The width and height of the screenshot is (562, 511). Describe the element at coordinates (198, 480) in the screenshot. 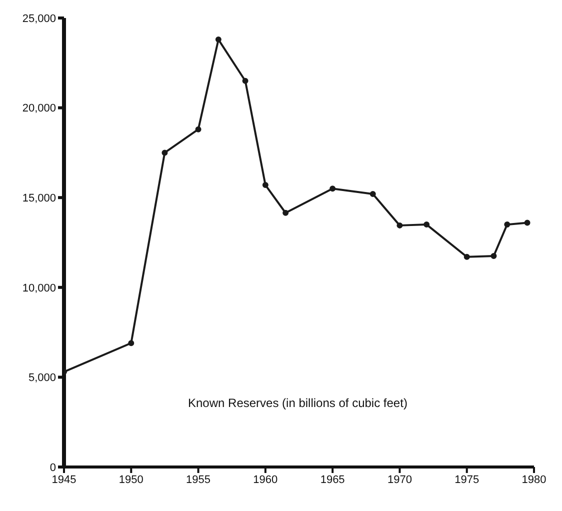

I see `x-tick-label: 1955` at that location.